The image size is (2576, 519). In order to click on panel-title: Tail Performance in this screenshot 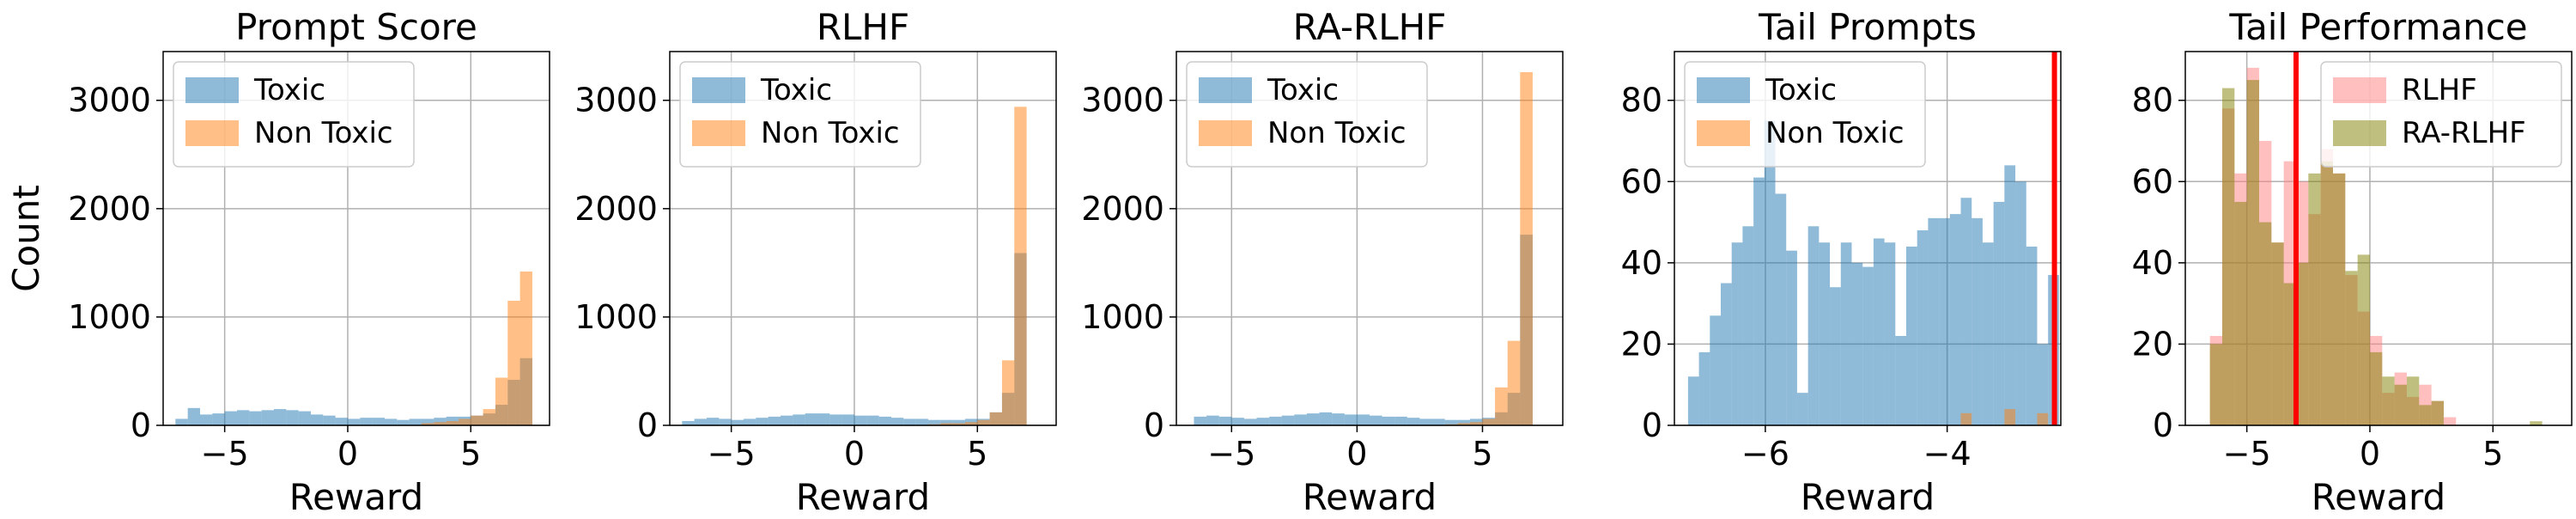, I will do `click(2377, 27)`.